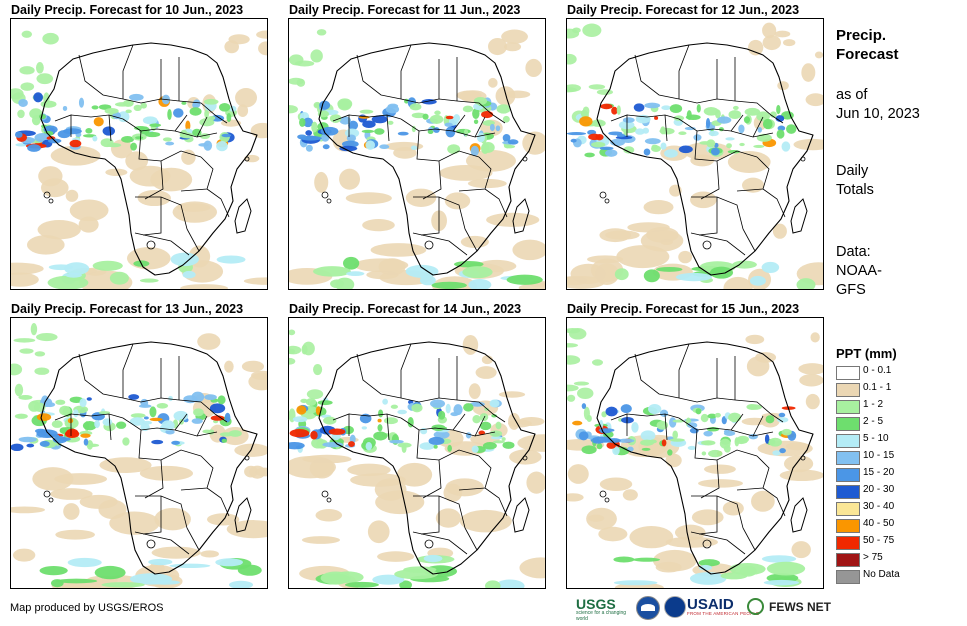 This screenshot has width=967, height=626. I want to click on precip-map, so click(695, 453).